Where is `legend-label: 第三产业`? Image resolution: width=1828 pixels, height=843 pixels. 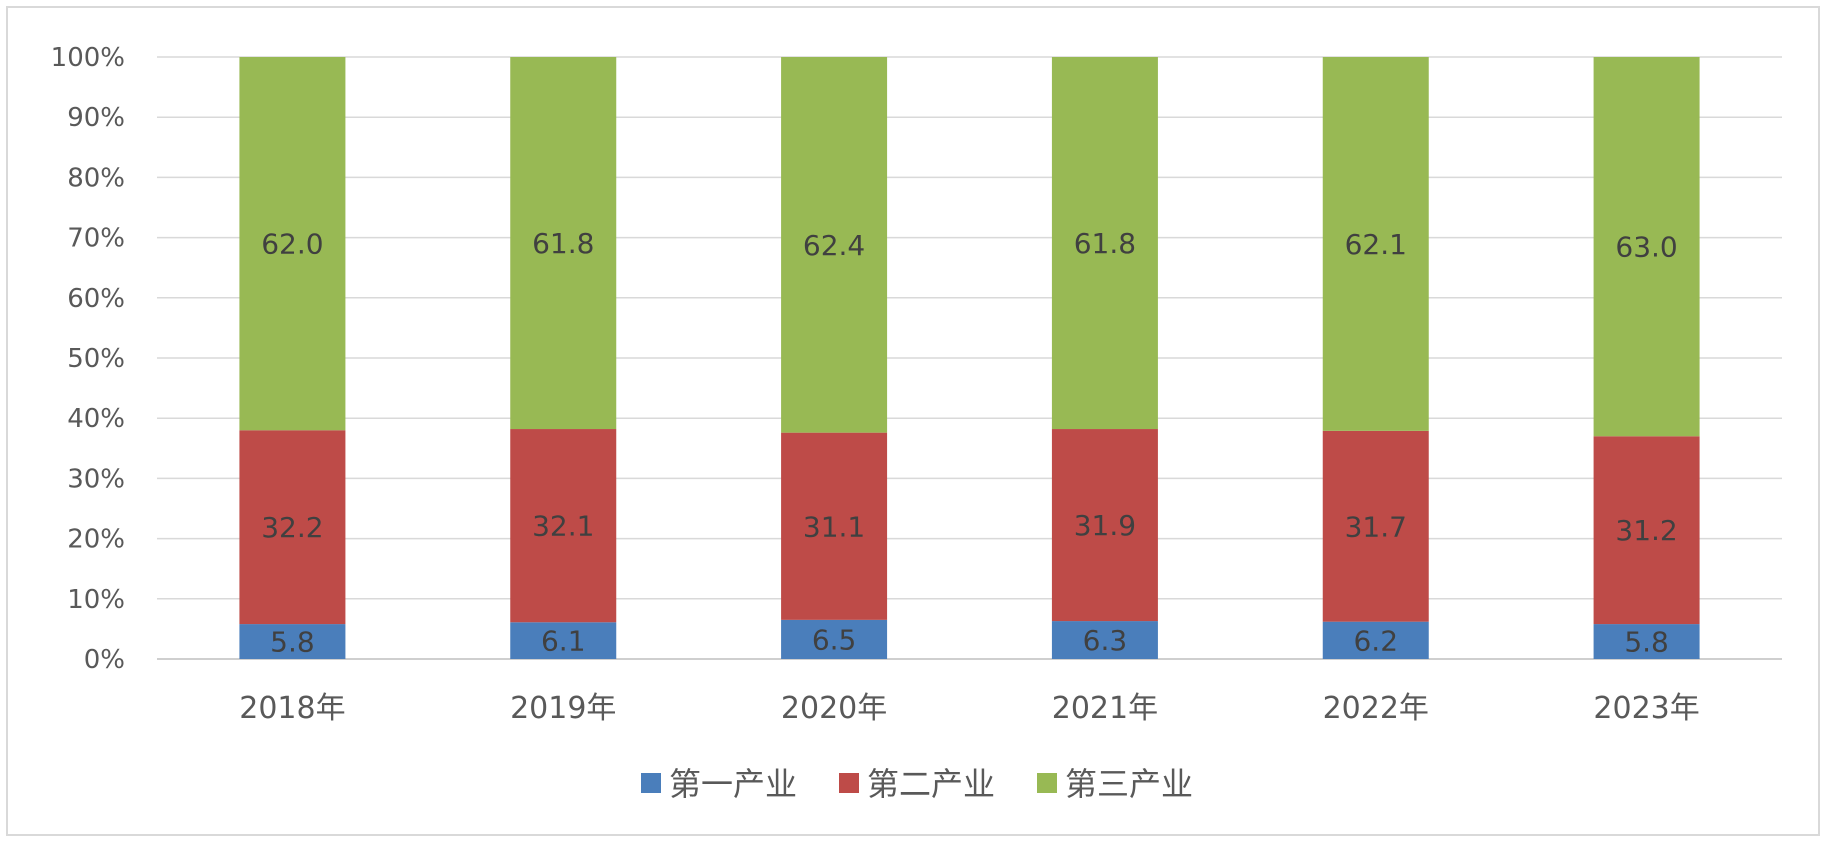 legend-label: 第三产业 is located at coordinates (1129, 784).